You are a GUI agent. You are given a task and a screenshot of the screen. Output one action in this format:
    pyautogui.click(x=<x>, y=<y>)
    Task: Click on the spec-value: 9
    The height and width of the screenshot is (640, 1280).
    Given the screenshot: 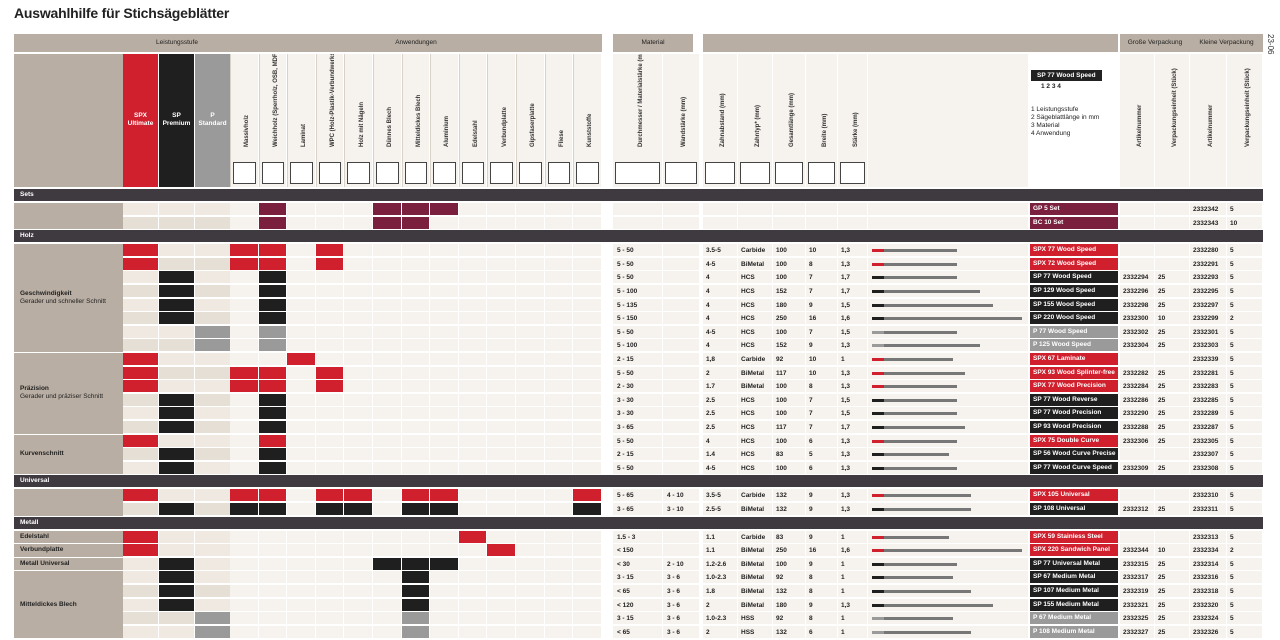 What is the action you would take?
    pyautogui.click(x=811, y=564)
    